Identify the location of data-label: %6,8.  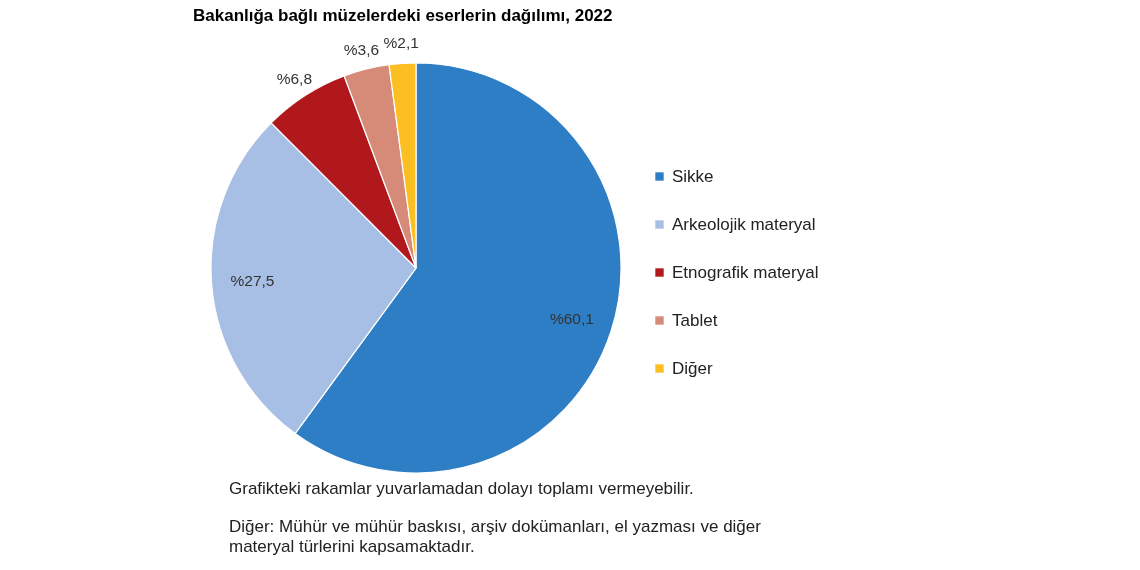
(294, 78).